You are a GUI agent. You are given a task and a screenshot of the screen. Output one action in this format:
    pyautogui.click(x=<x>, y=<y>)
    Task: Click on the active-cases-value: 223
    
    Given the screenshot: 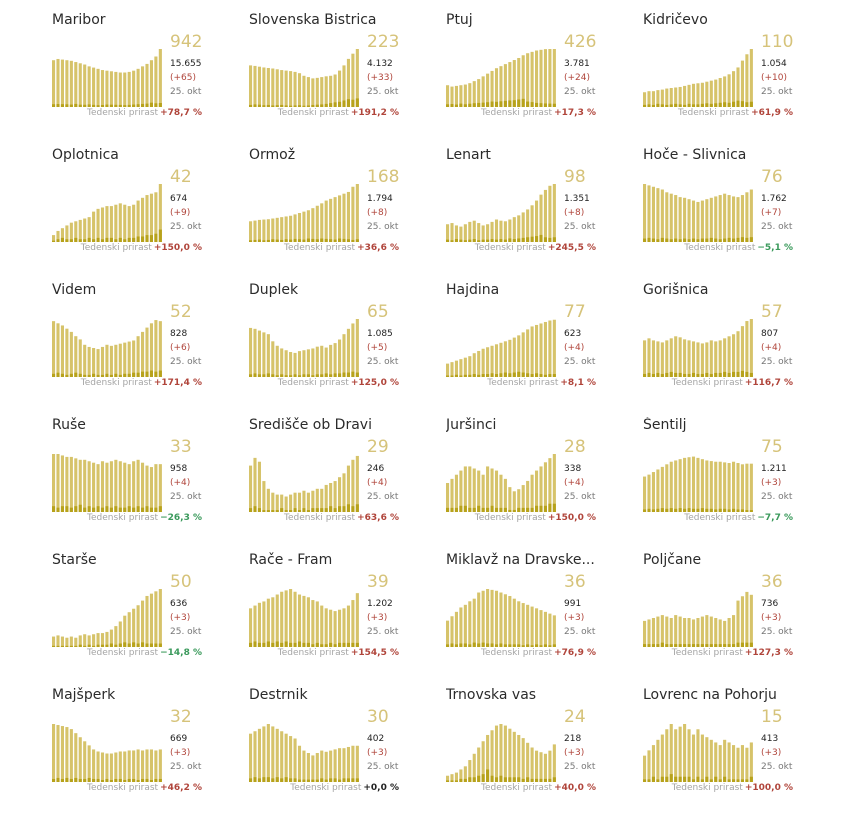 What is the action you would take?
    pyautogui.click(x=383, y=42)
    